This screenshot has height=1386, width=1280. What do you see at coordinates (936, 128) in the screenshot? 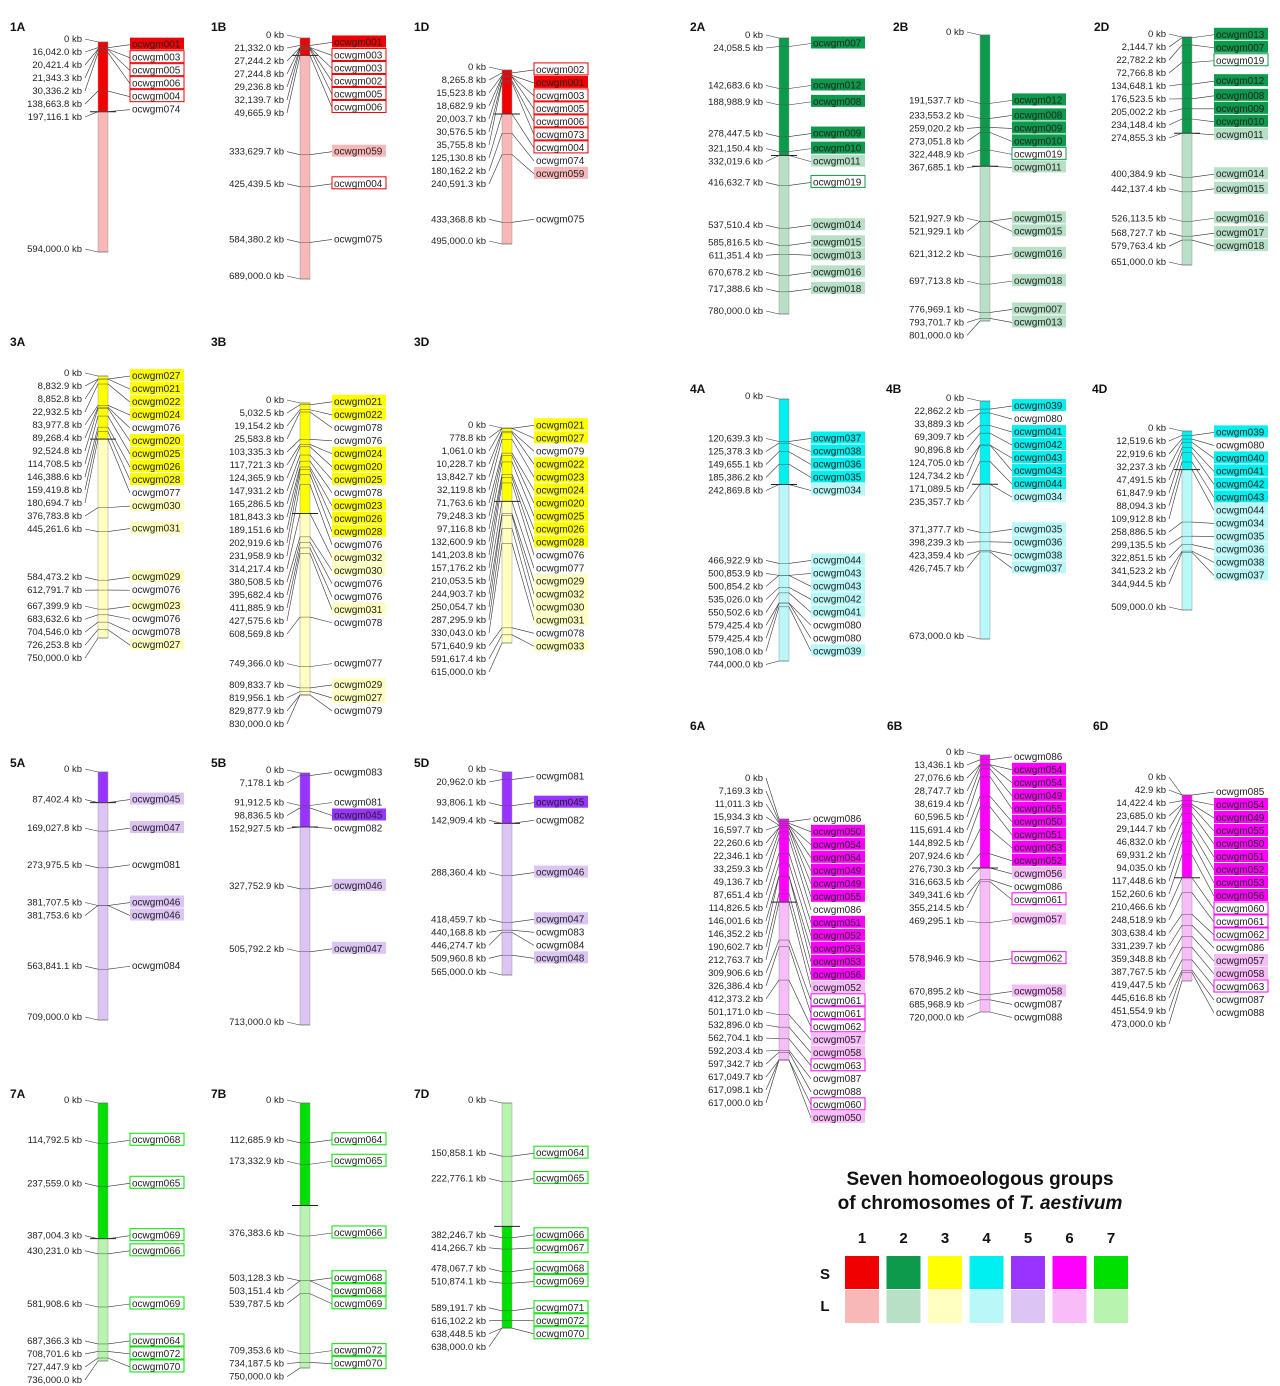
I see `position-label: 259,020.2 kb` at bounding box center [936, 128].